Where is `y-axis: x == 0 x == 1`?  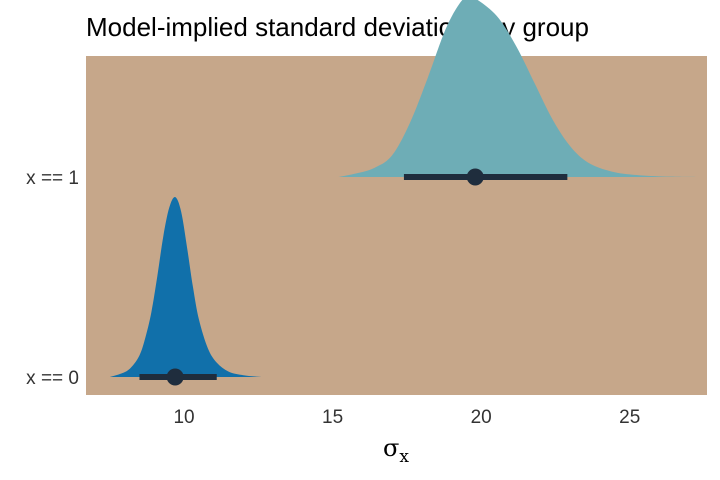
y-axis: x == 0 x == 1 is located at coordinates (52, 278).